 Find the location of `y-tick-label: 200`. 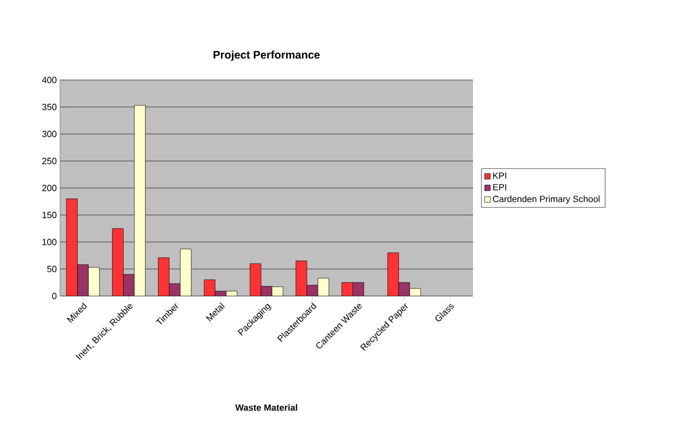

y-tick-label: 200 is located at coordinates (49, 188).